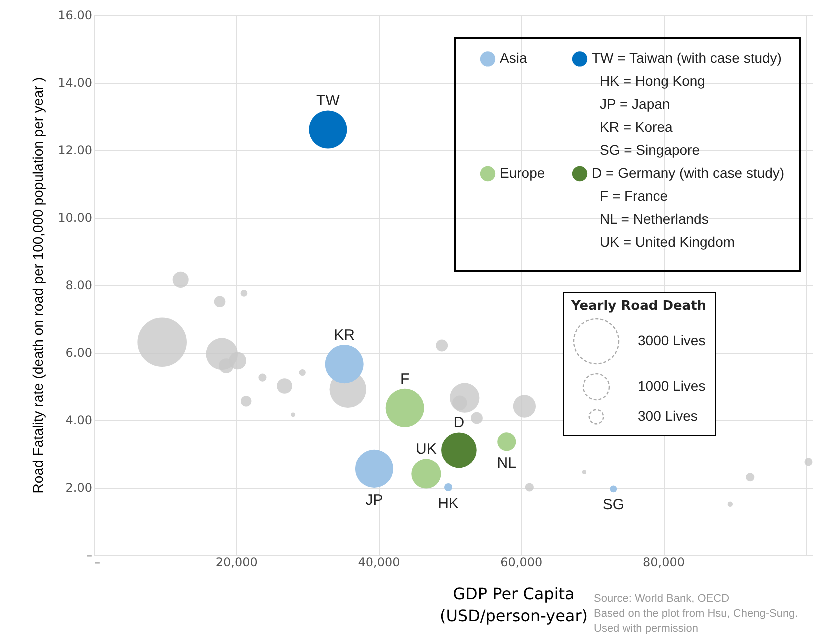 This screenshot has height=643, width=827. I want to click on x-tick-label: 40,000, so click(379, 563).